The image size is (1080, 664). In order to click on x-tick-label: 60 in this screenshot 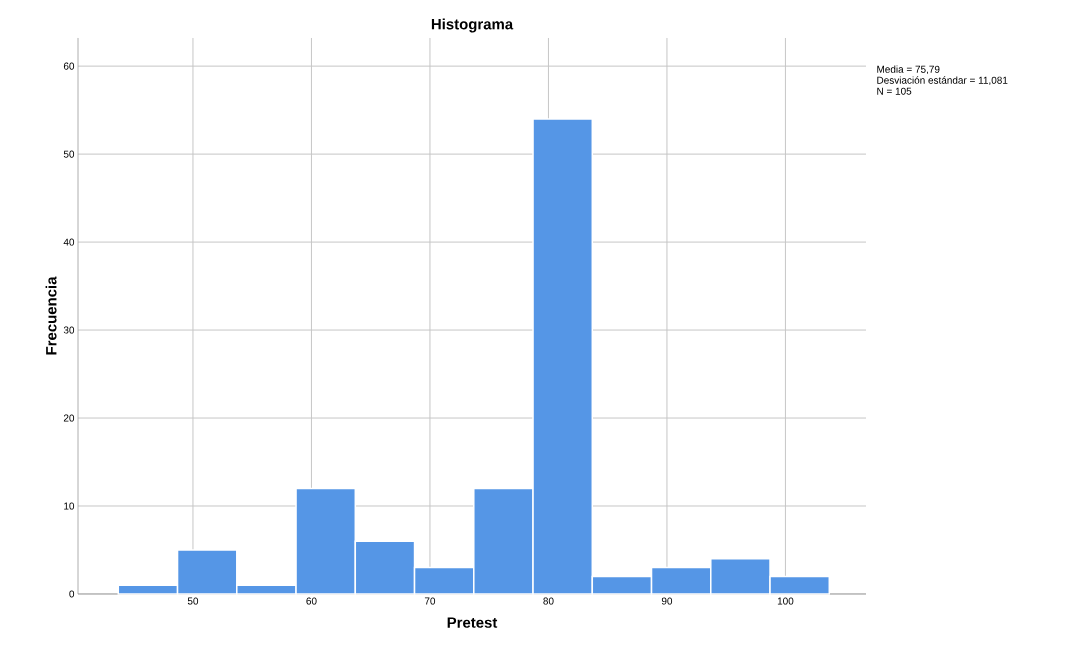, I will do `click(311, 601)`.